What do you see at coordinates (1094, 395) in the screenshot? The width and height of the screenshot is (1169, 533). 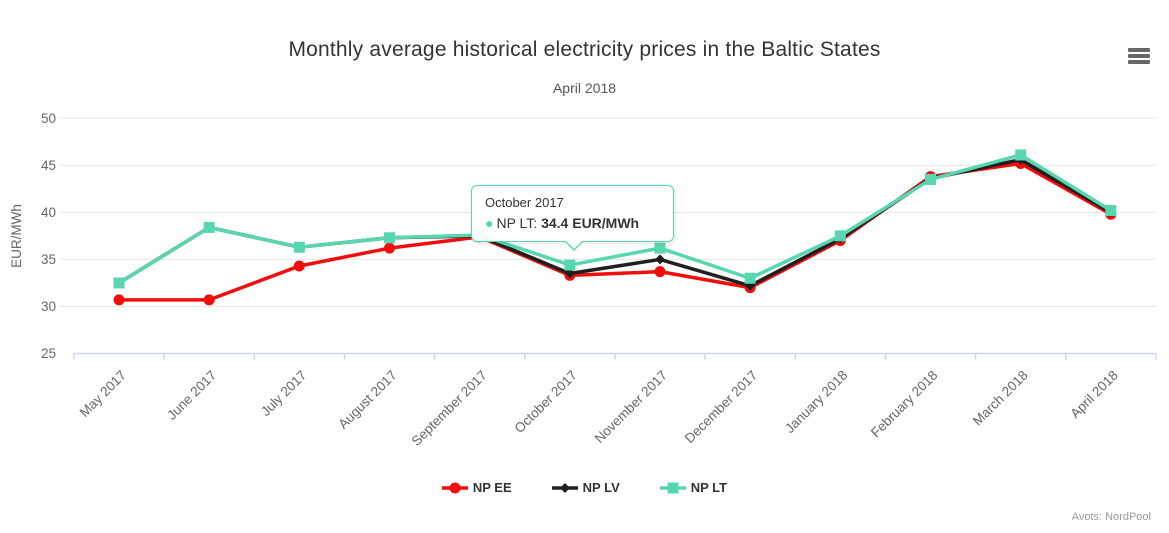 I see `x-axis-label: April 2018` at bounding box center [1094, 395].